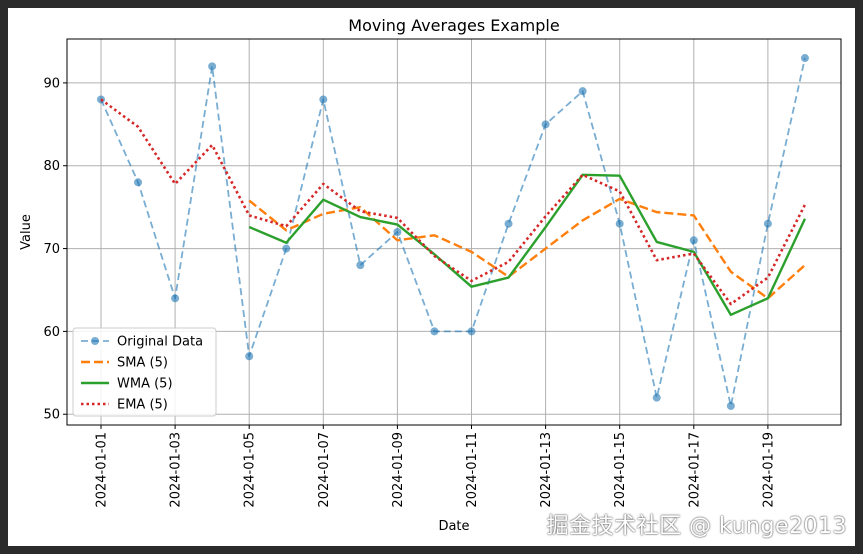 This screenshot has height=554, width=863. Describe the element at coordinates (250, 470) in the screenshot. I see `x-tick-label: 2024-01-05` at that location.